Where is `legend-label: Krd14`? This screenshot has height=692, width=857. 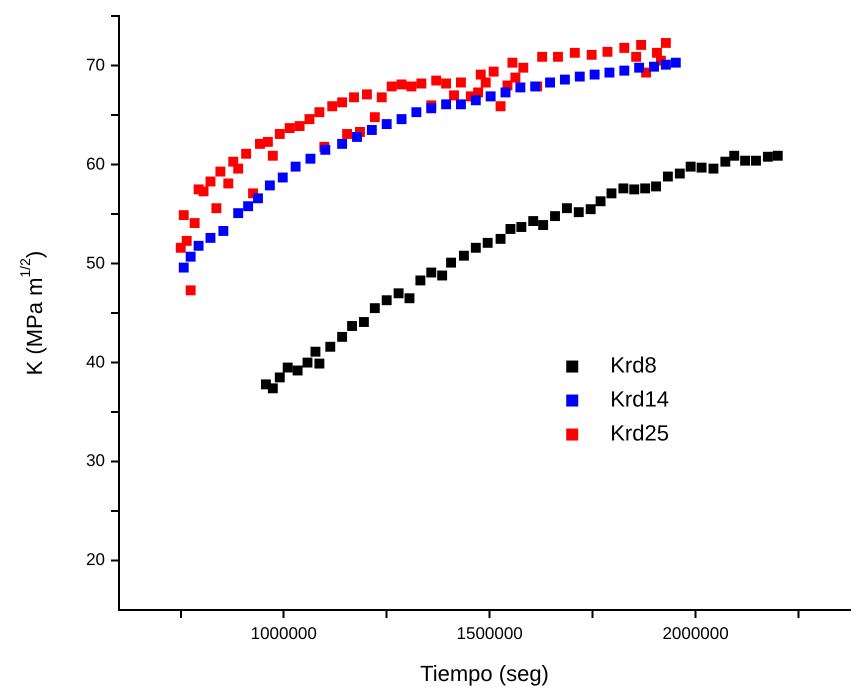
legend-label: Krd14 is located at coordinates (639, 399).